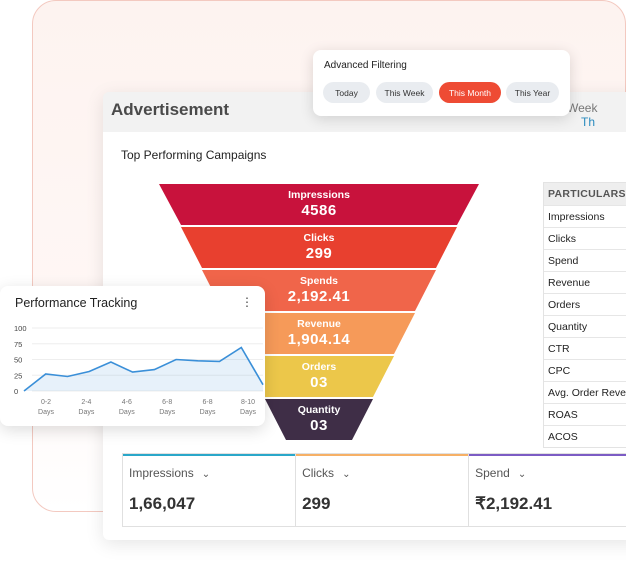 The image size is (626, 586). Describe the element at coordinates (194, 155) in the screenshot. I see `panel-title: Top Performing Campaigns` at that location.